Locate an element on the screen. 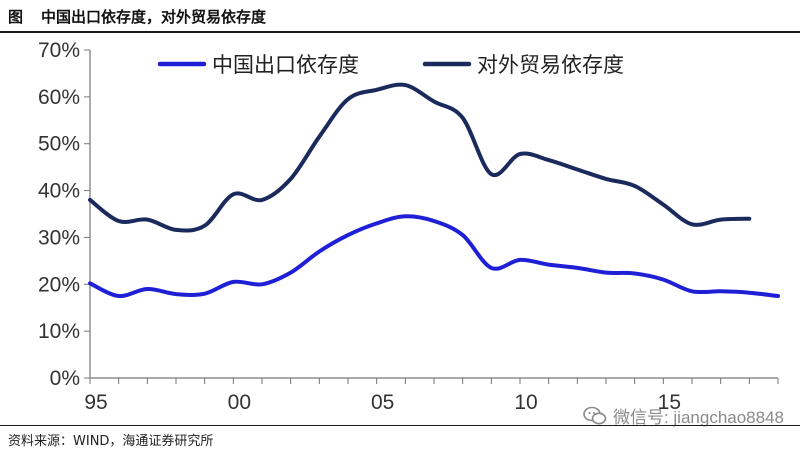 Image resolution: width=800 pixels, height=453 pixels. y-tick-label: 50% is located at coordinates (59, 144).